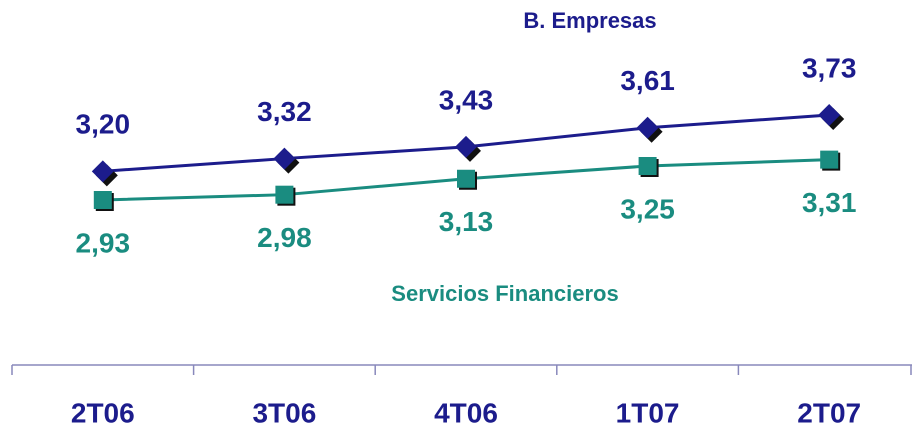  What do you see at coordinates (647, 80) in the screenshot?
I see `data-label: 3,61` at bounding box center [647, 80].